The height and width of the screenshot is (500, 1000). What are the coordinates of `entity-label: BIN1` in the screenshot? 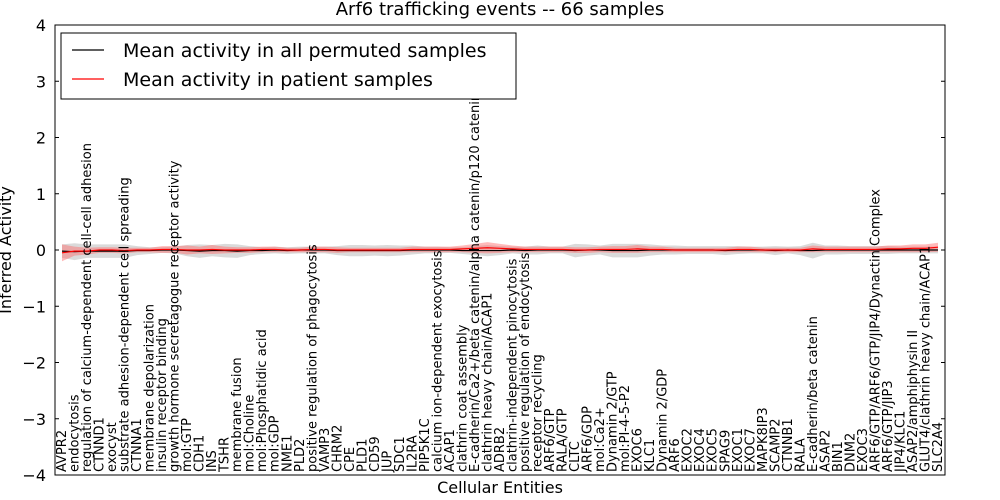 It's located at (838, 456).